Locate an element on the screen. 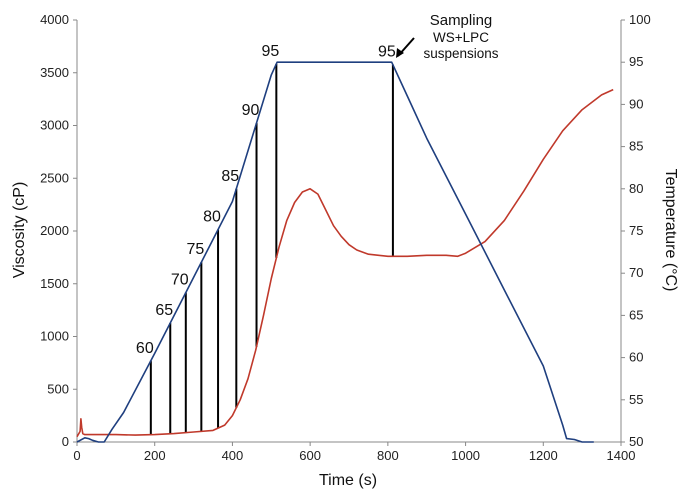  x-tick-label: 800 is located at coordinates (388, 455).